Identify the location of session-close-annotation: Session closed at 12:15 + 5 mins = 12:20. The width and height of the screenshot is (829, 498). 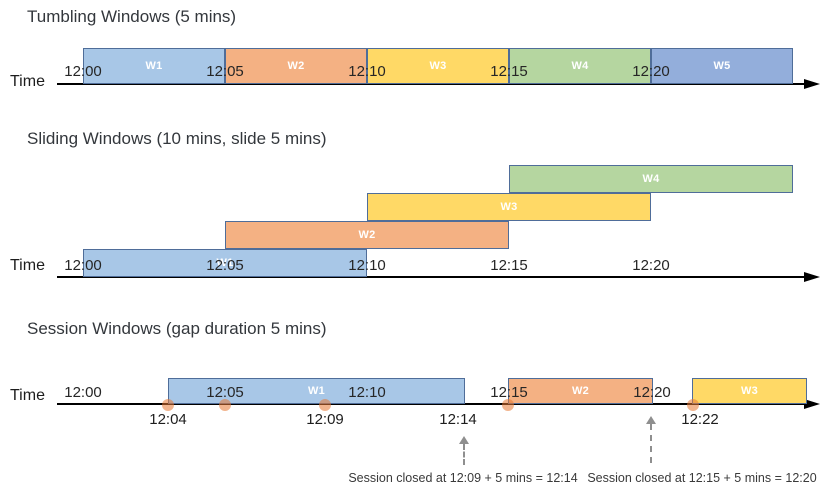
(702, 478).